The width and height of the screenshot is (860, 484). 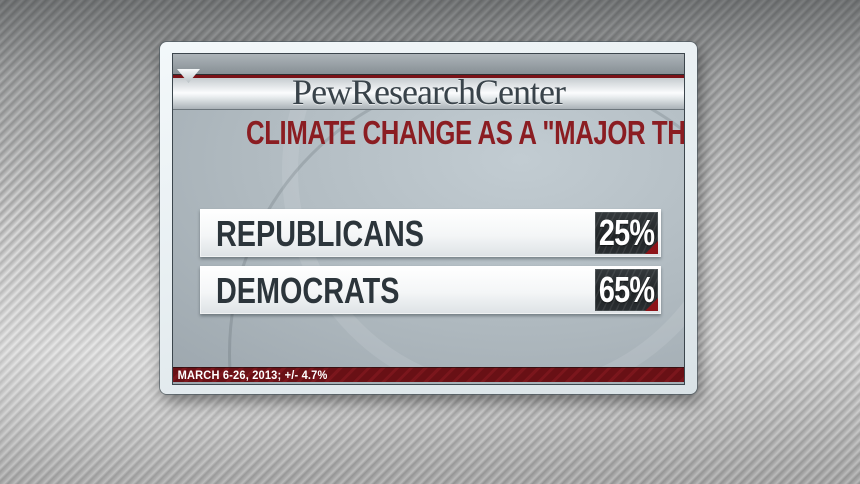 What do you see at coordinates (320, 233) in the screenshot?
I see `party-label: REPUBLICANS` at bounding box center [320, 233].